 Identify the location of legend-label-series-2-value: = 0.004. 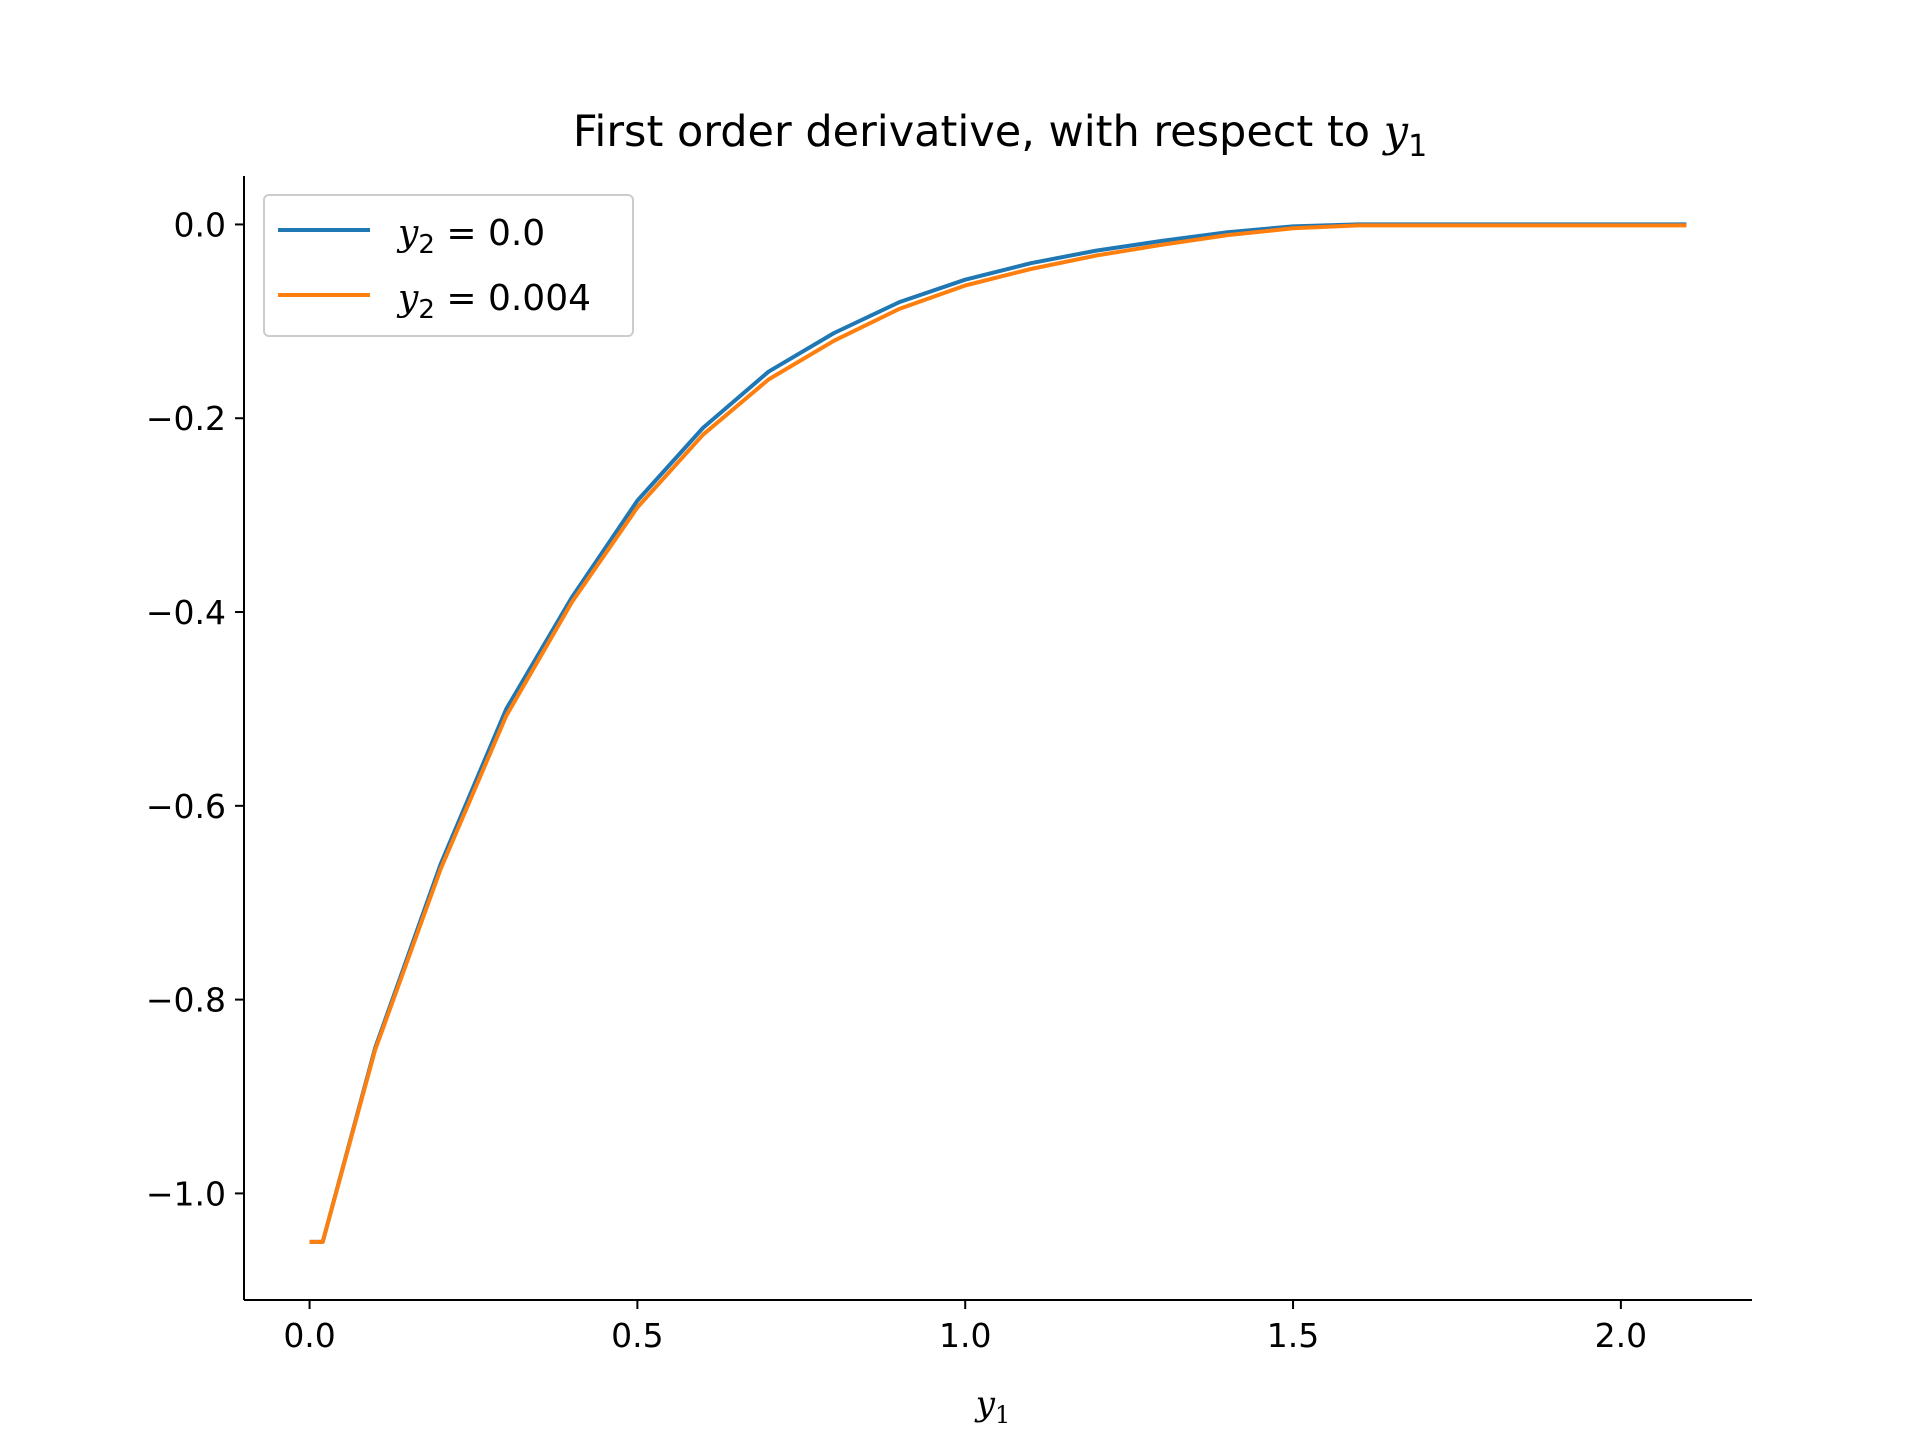
(513, 298).